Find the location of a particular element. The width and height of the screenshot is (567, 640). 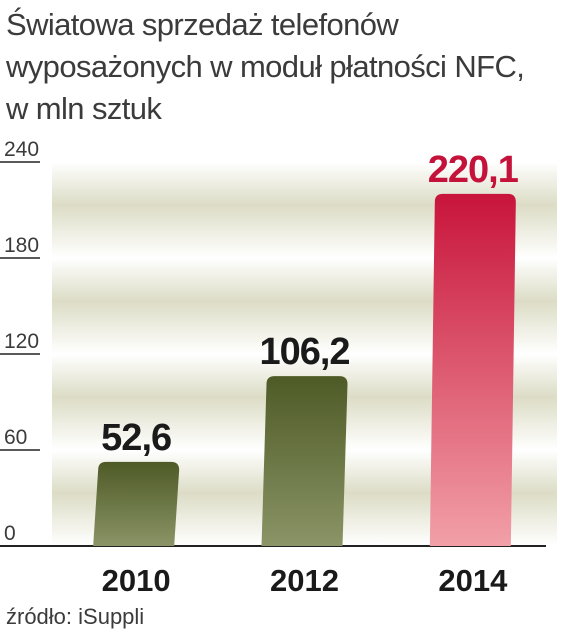

value-label-2010: 52,6 is located at coordinates (136, 438).